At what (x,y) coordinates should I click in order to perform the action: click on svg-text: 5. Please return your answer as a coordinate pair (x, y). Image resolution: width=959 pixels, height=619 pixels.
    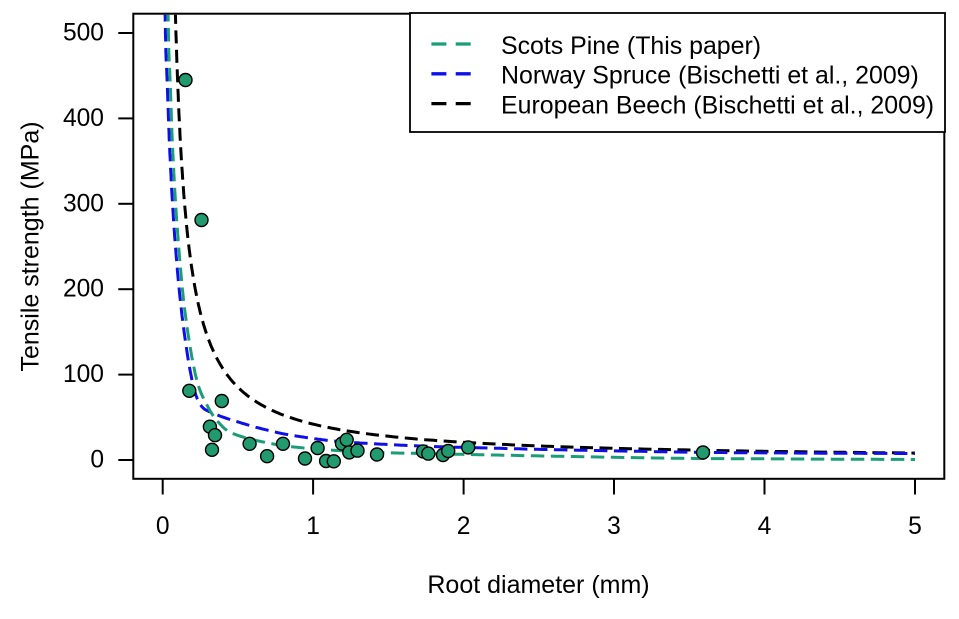
    Looking at the image, I should click on (915, 526).